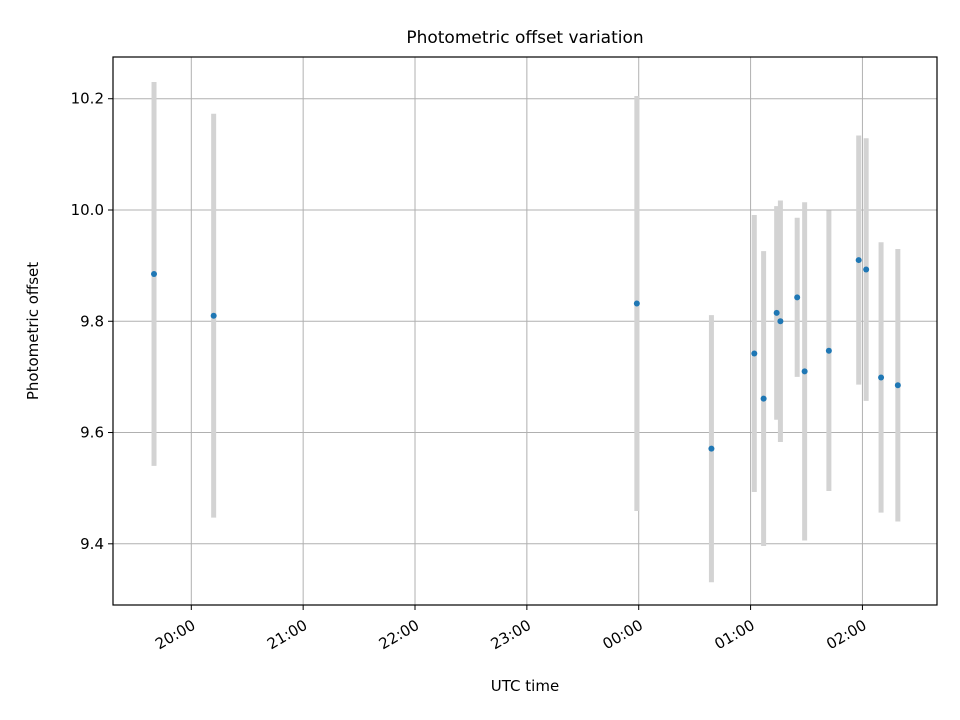  I want to click on y-tick-label: 10.2, so click(87, 99).